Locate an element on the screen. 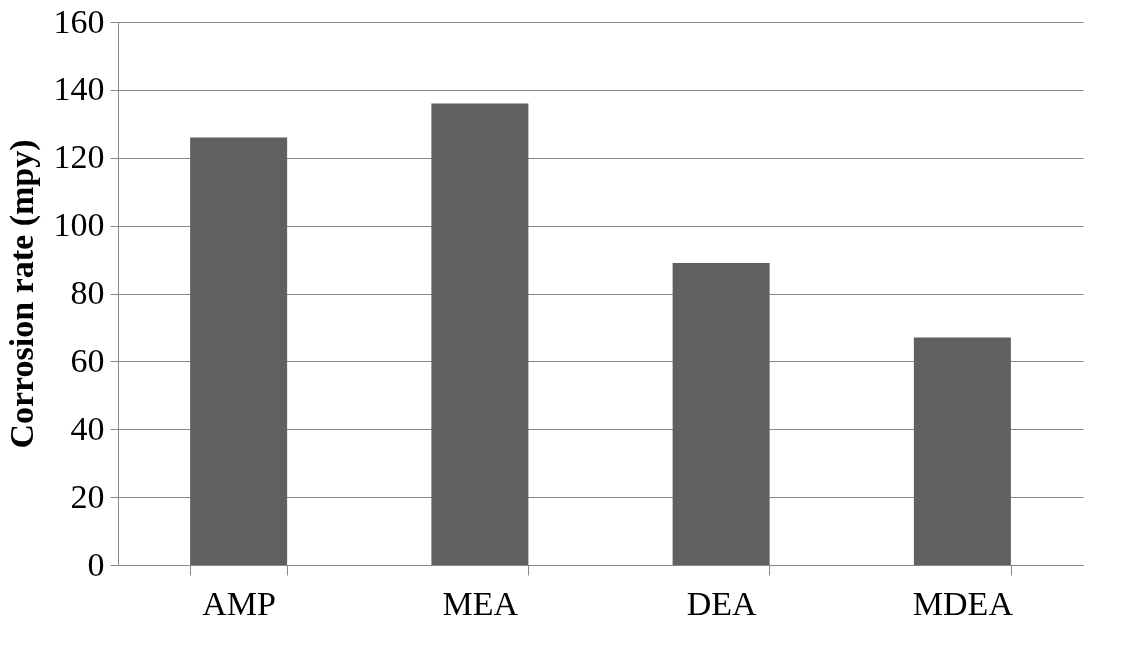 Image resolution: width=1138 pixels, height=647 pixels. y-tick-label: 160 is located at coordinates (79, 21).